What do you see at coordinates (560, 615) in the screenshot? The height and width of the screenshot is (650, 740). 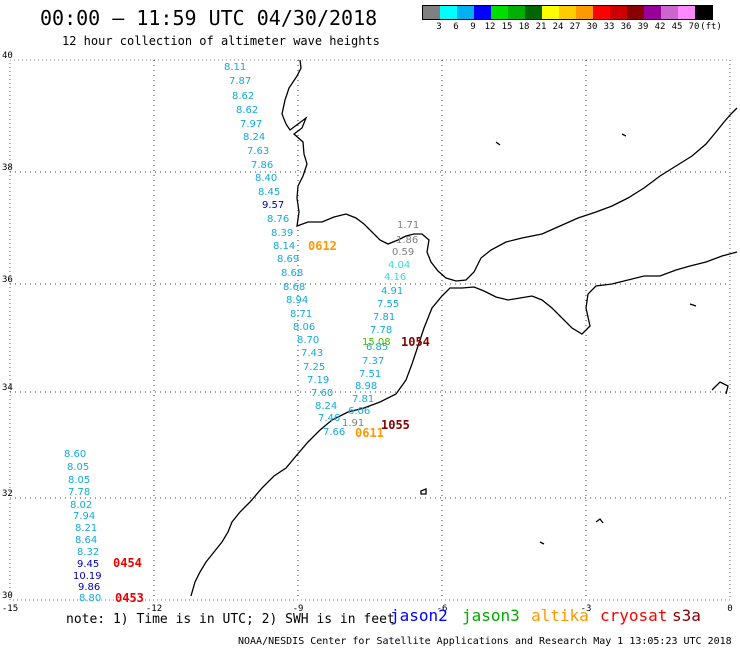 I see `satellite-altika: altika` at bounding box center [560, 615].